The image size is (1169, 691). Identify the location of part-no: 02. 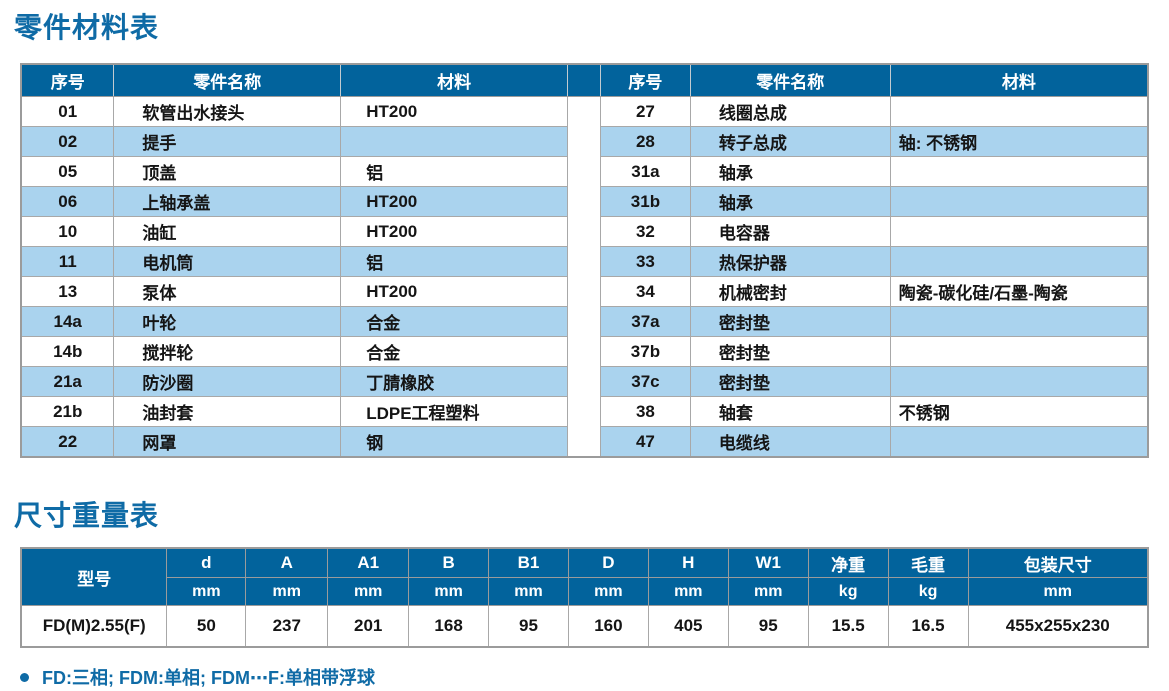
(67, 141).